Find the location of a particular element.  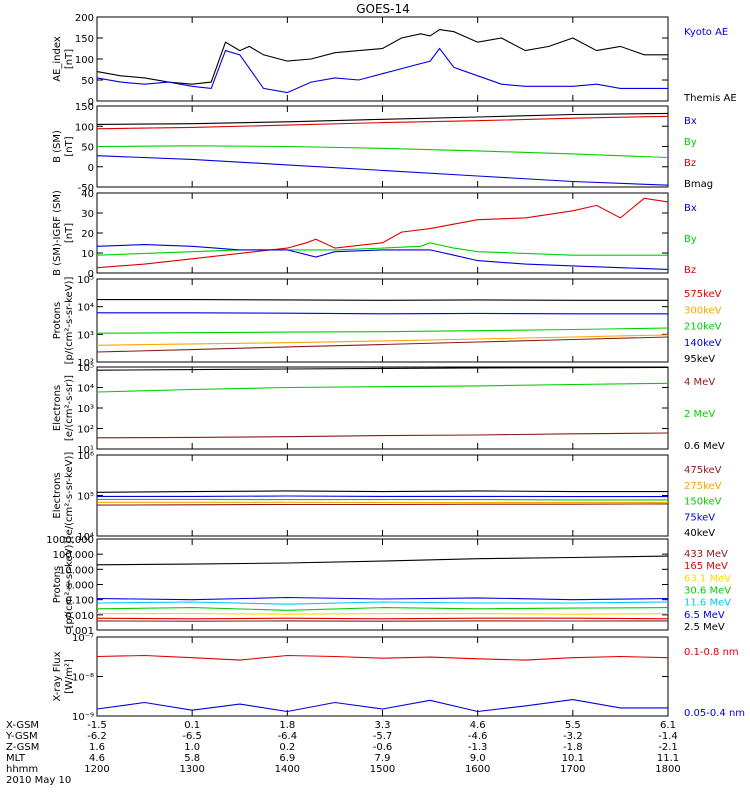

series-line-300kev is located at coordinates (382, 340).